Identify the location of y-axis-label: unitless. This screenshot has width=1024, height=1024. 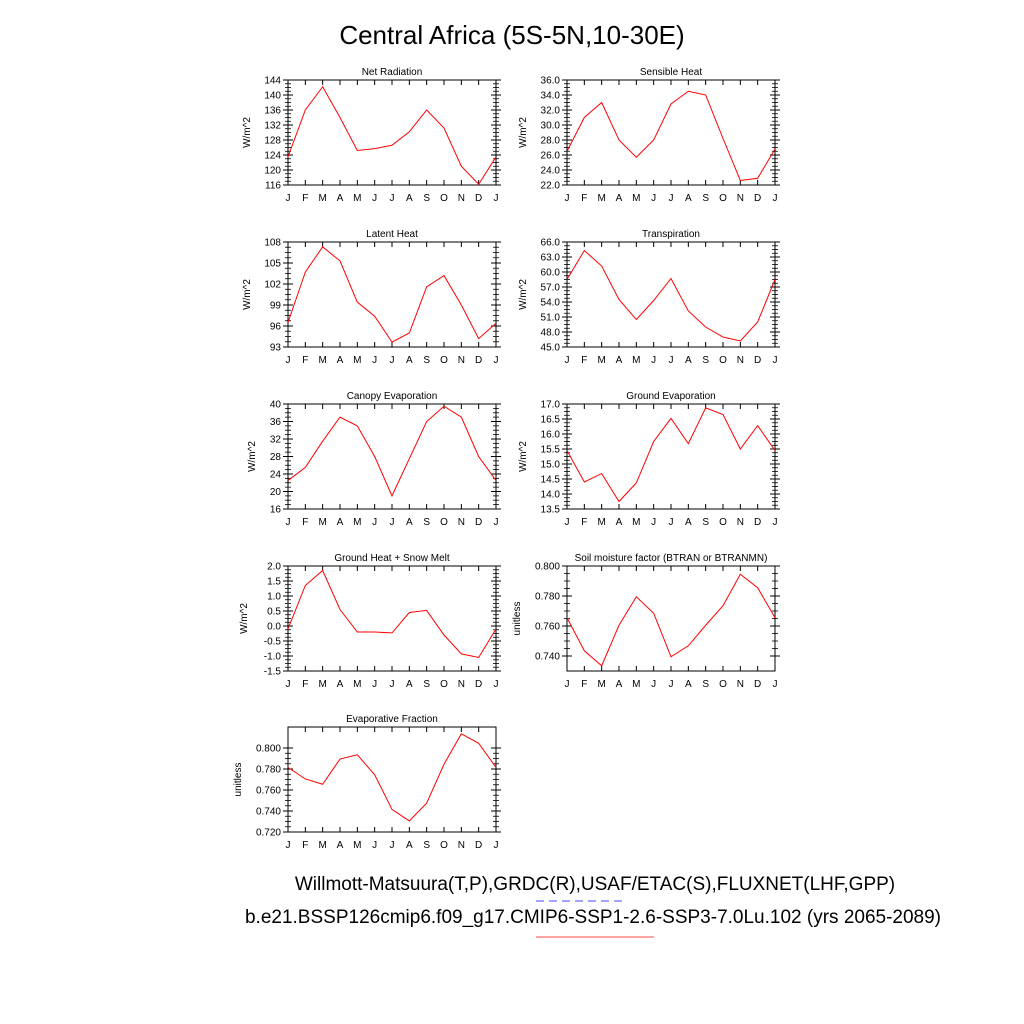
(238, 780).